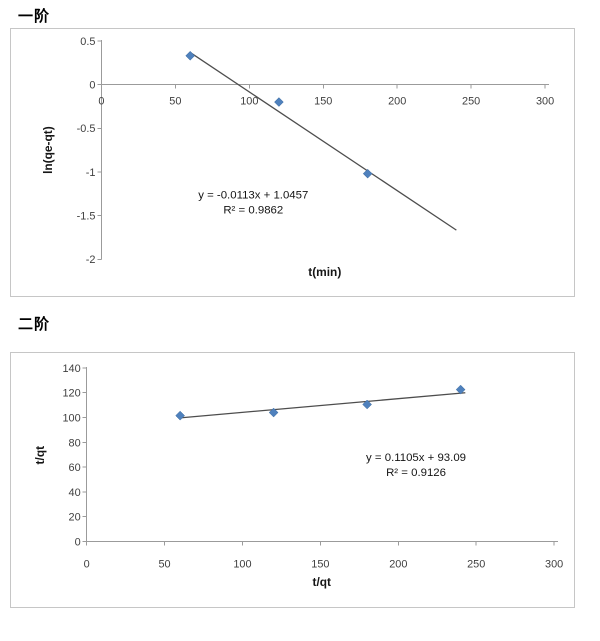  Describe the element at coordinates (416, 473) in the screenshot. I see `trendline-r2-label: R² = 0.9126` at that location.